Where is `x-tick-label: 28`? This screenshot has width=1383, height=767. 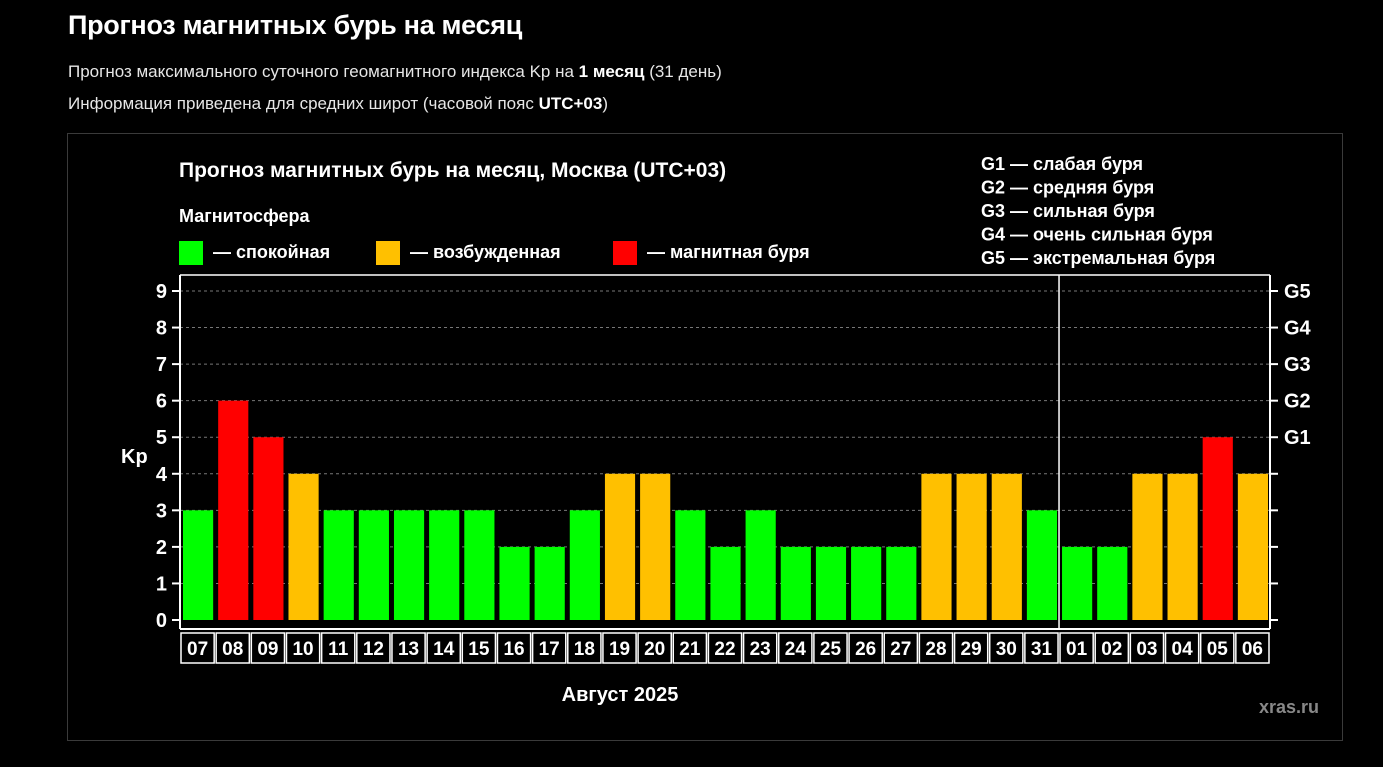 x-tick-label: 28 is located at coordinates (935, 649).